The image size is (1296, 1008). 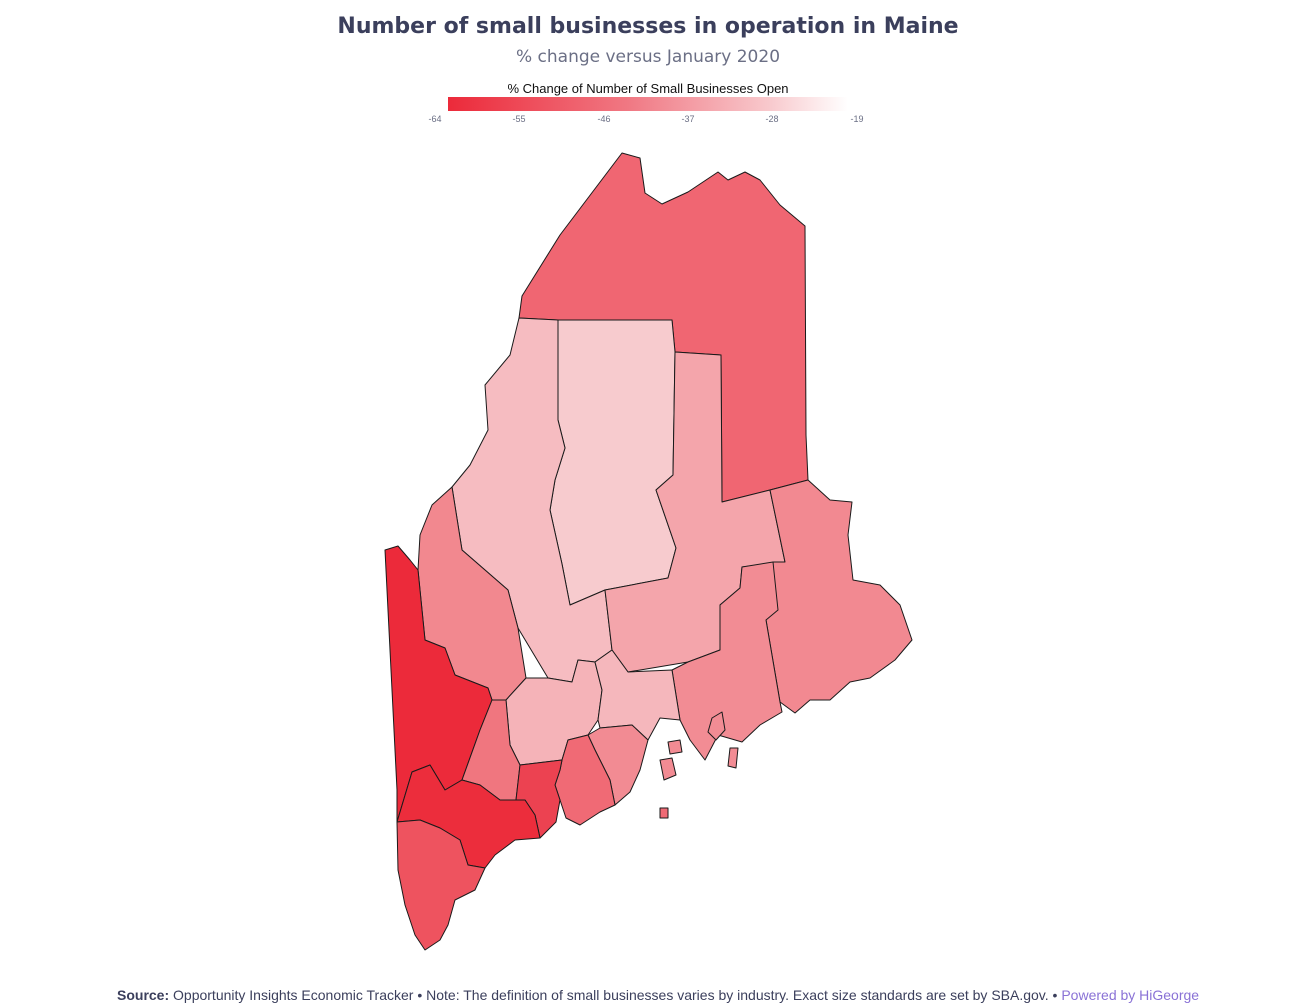 What do you see at coordinates (613, 462) in the screenshot?
I see `county-piscataquis` at bounding box center [613, 462].